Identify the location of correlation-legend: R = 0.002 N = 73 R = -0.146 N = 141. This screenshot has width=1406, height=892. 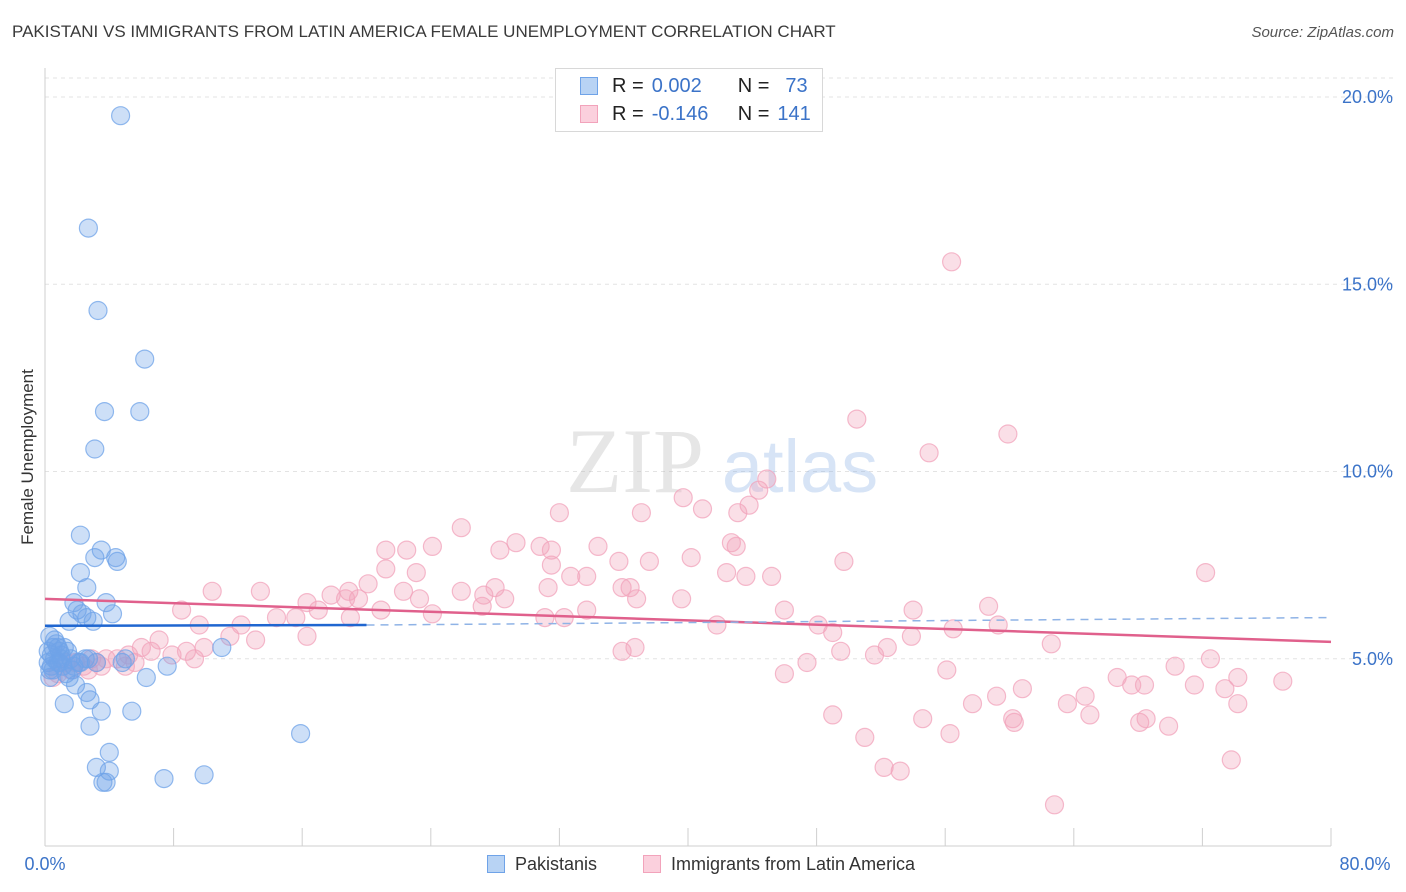
(689, 100).